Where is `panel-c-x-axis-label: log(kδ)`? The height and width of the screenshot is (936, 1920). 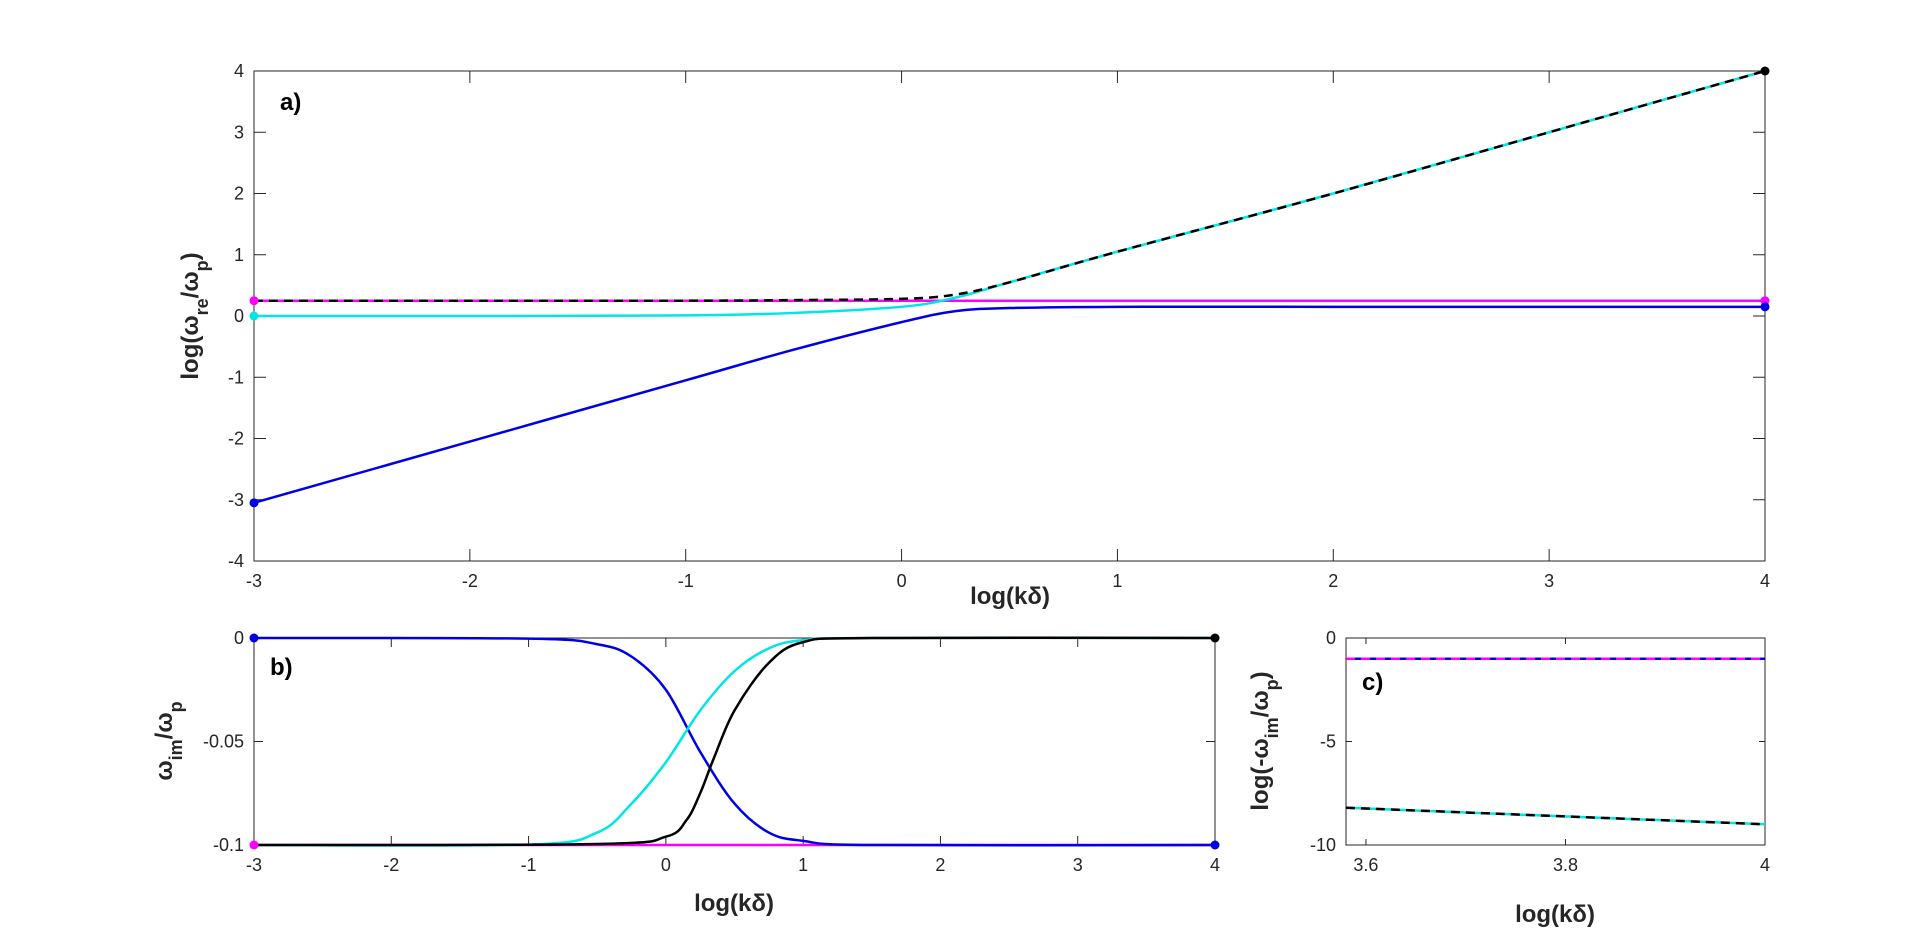 panel-c-x-axis-label: log(kδ) is located at coordinates (1555, 914).